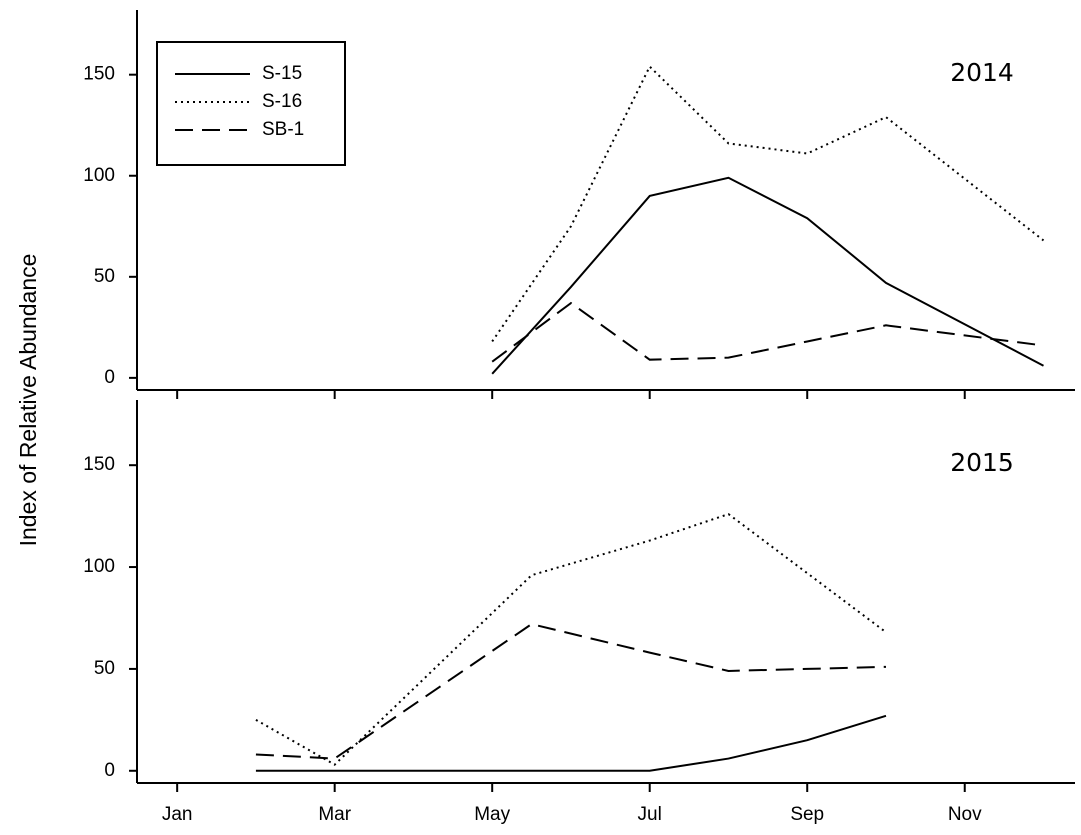 This screenshot has width=1081, height=835. What do you see at coordinates (982, 462) in the screenshot?
I see `panel-label: 2015` at bounding box center [982, 462].